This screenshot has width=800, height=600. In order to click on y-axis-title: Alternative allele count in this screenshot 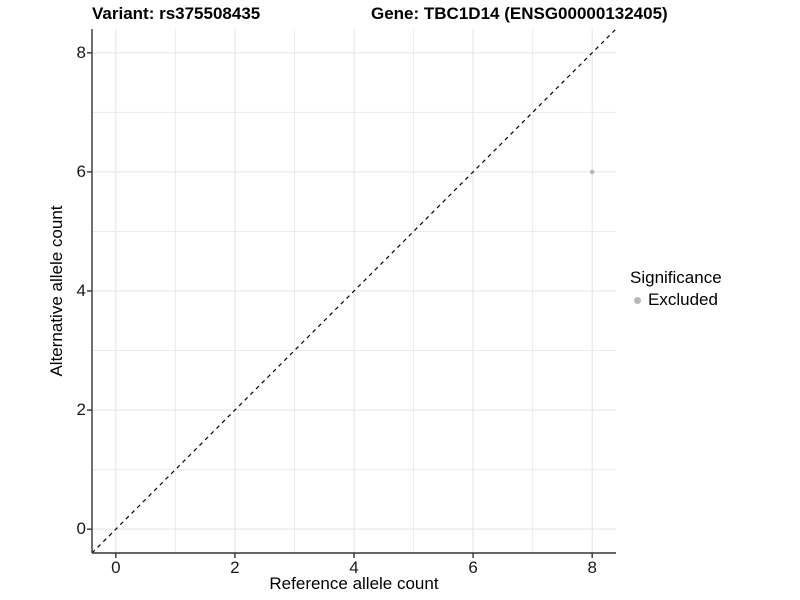, I will do `click(56, 291)`.